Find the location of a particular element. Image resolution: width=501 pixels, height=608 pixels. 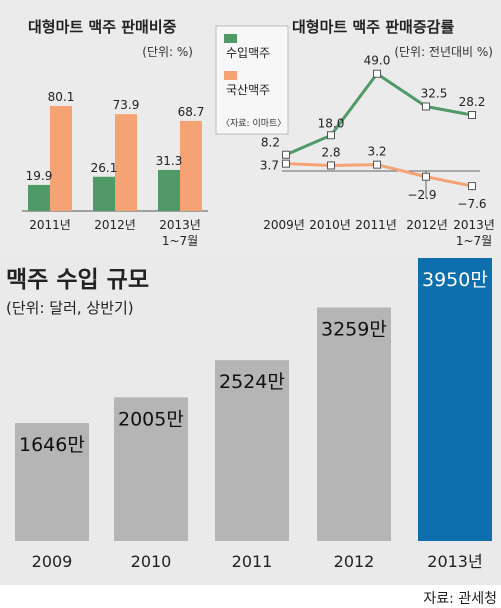

legend-domestic-swatch is located at coordinates (230, 75).